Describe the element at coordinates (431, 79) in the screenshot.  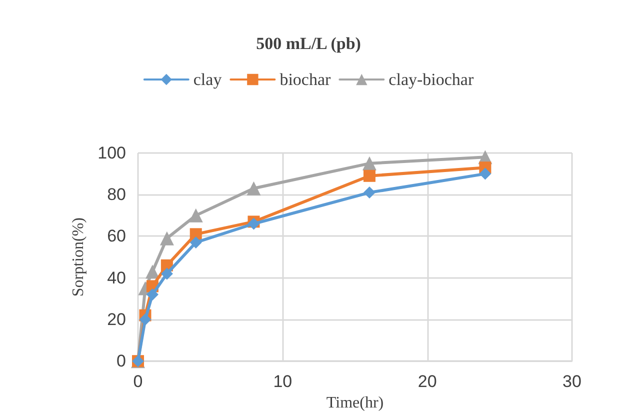
I see `legend-label: clay-biochar` at that location.